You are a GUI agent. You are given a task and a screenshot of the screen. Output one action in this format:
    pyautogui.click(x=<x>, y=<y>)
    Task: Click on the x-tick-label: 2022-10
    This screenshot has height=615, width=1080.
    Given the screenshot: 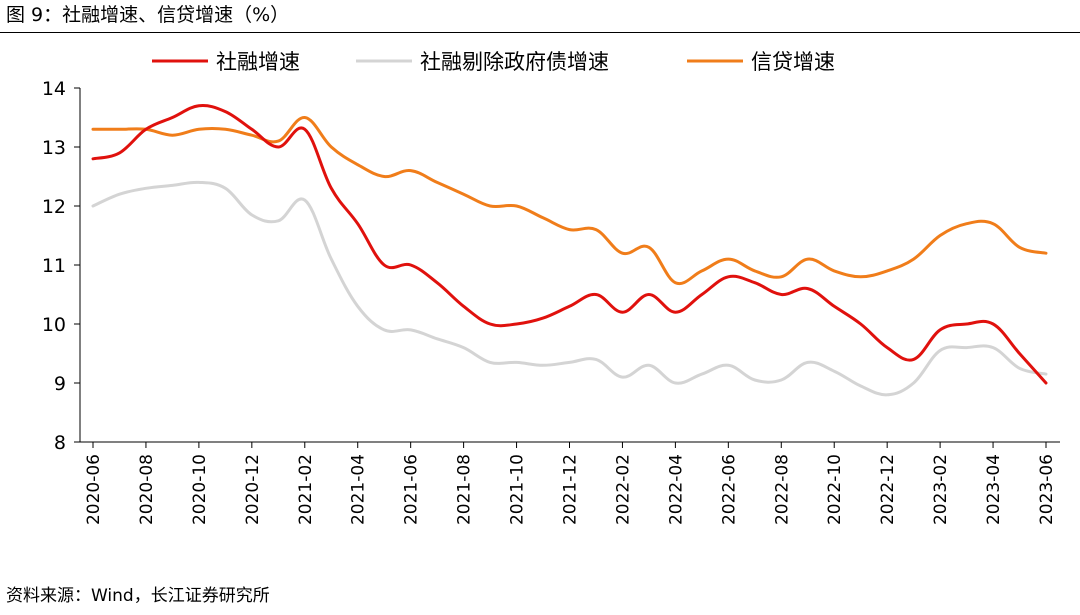 What is the action you would take?
    pyautogui.click(x=835, y=489)
    